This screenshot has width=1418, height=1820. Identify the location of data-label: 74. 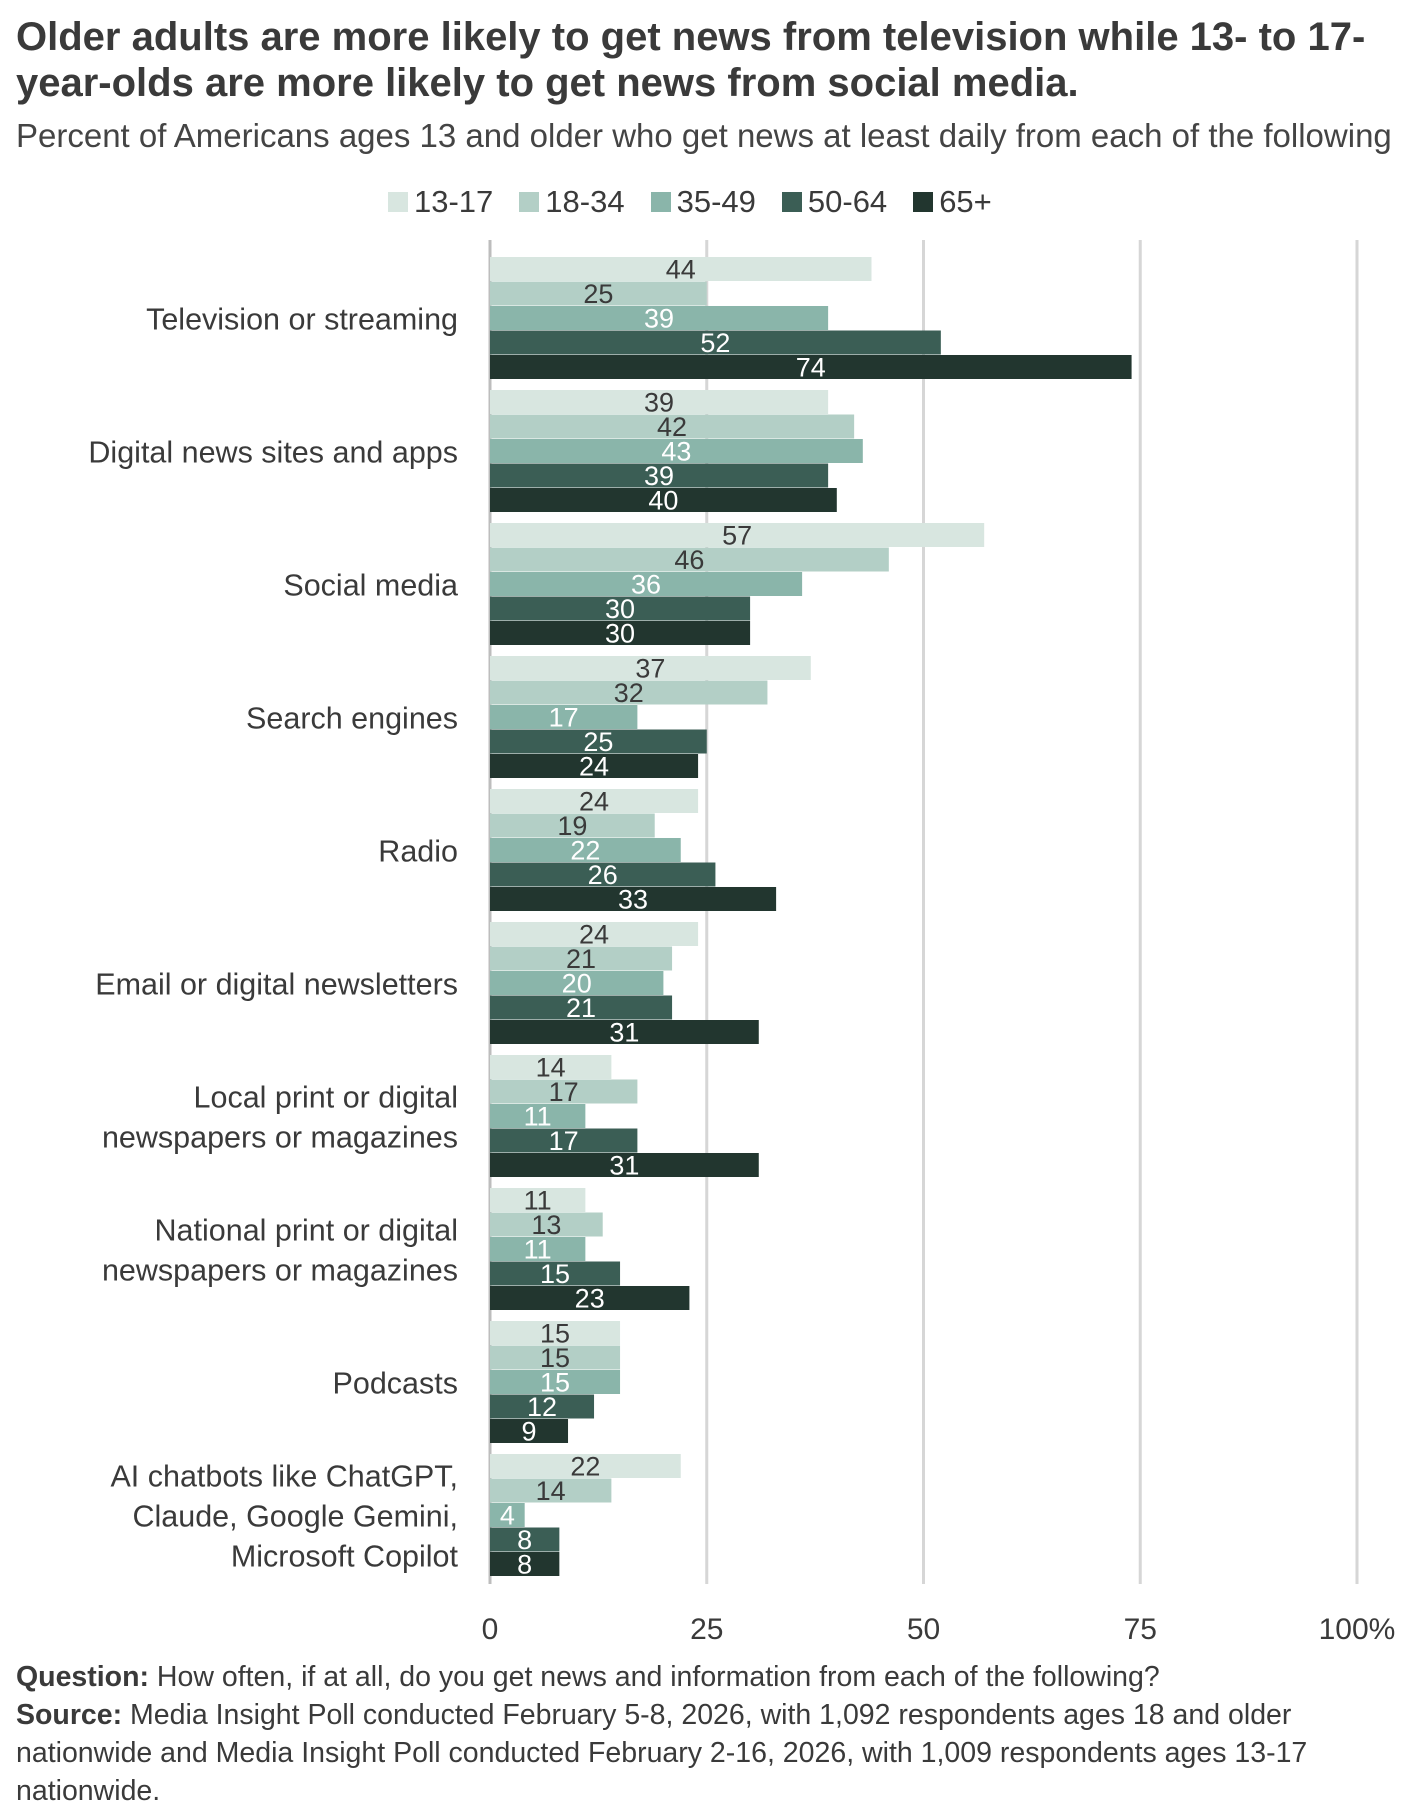
(811, 368).